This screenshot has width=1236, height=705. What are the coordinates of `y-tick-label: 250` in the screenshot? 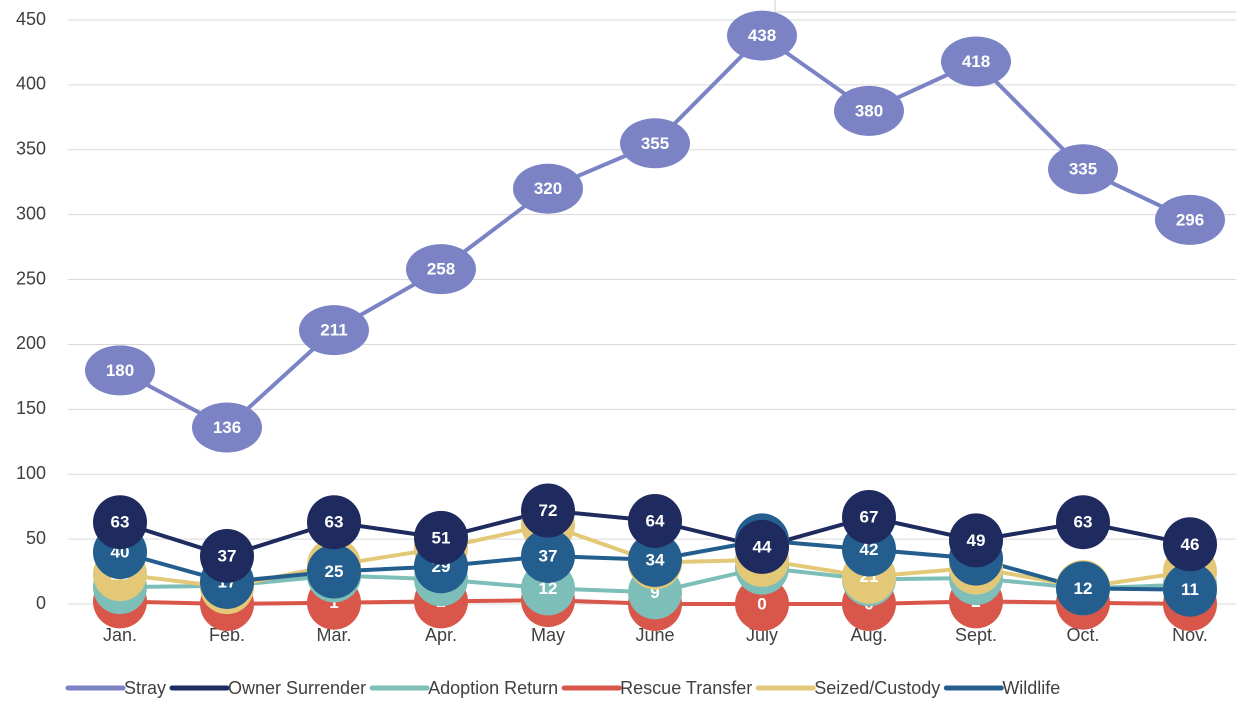 It's located at (31, 278).